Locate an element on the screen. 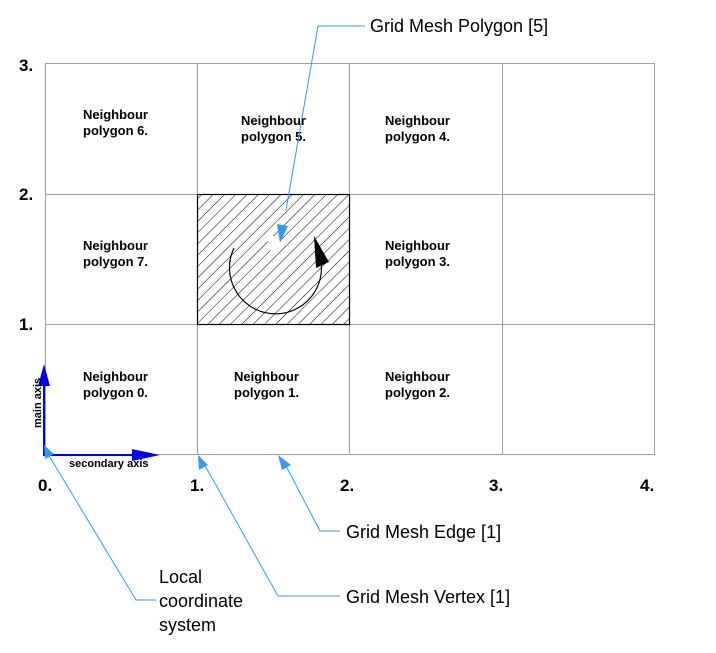 The width and height of the screenshot is (716, 653). local-cs-callout: Local coordinate system is located at coordinates (201, 601).